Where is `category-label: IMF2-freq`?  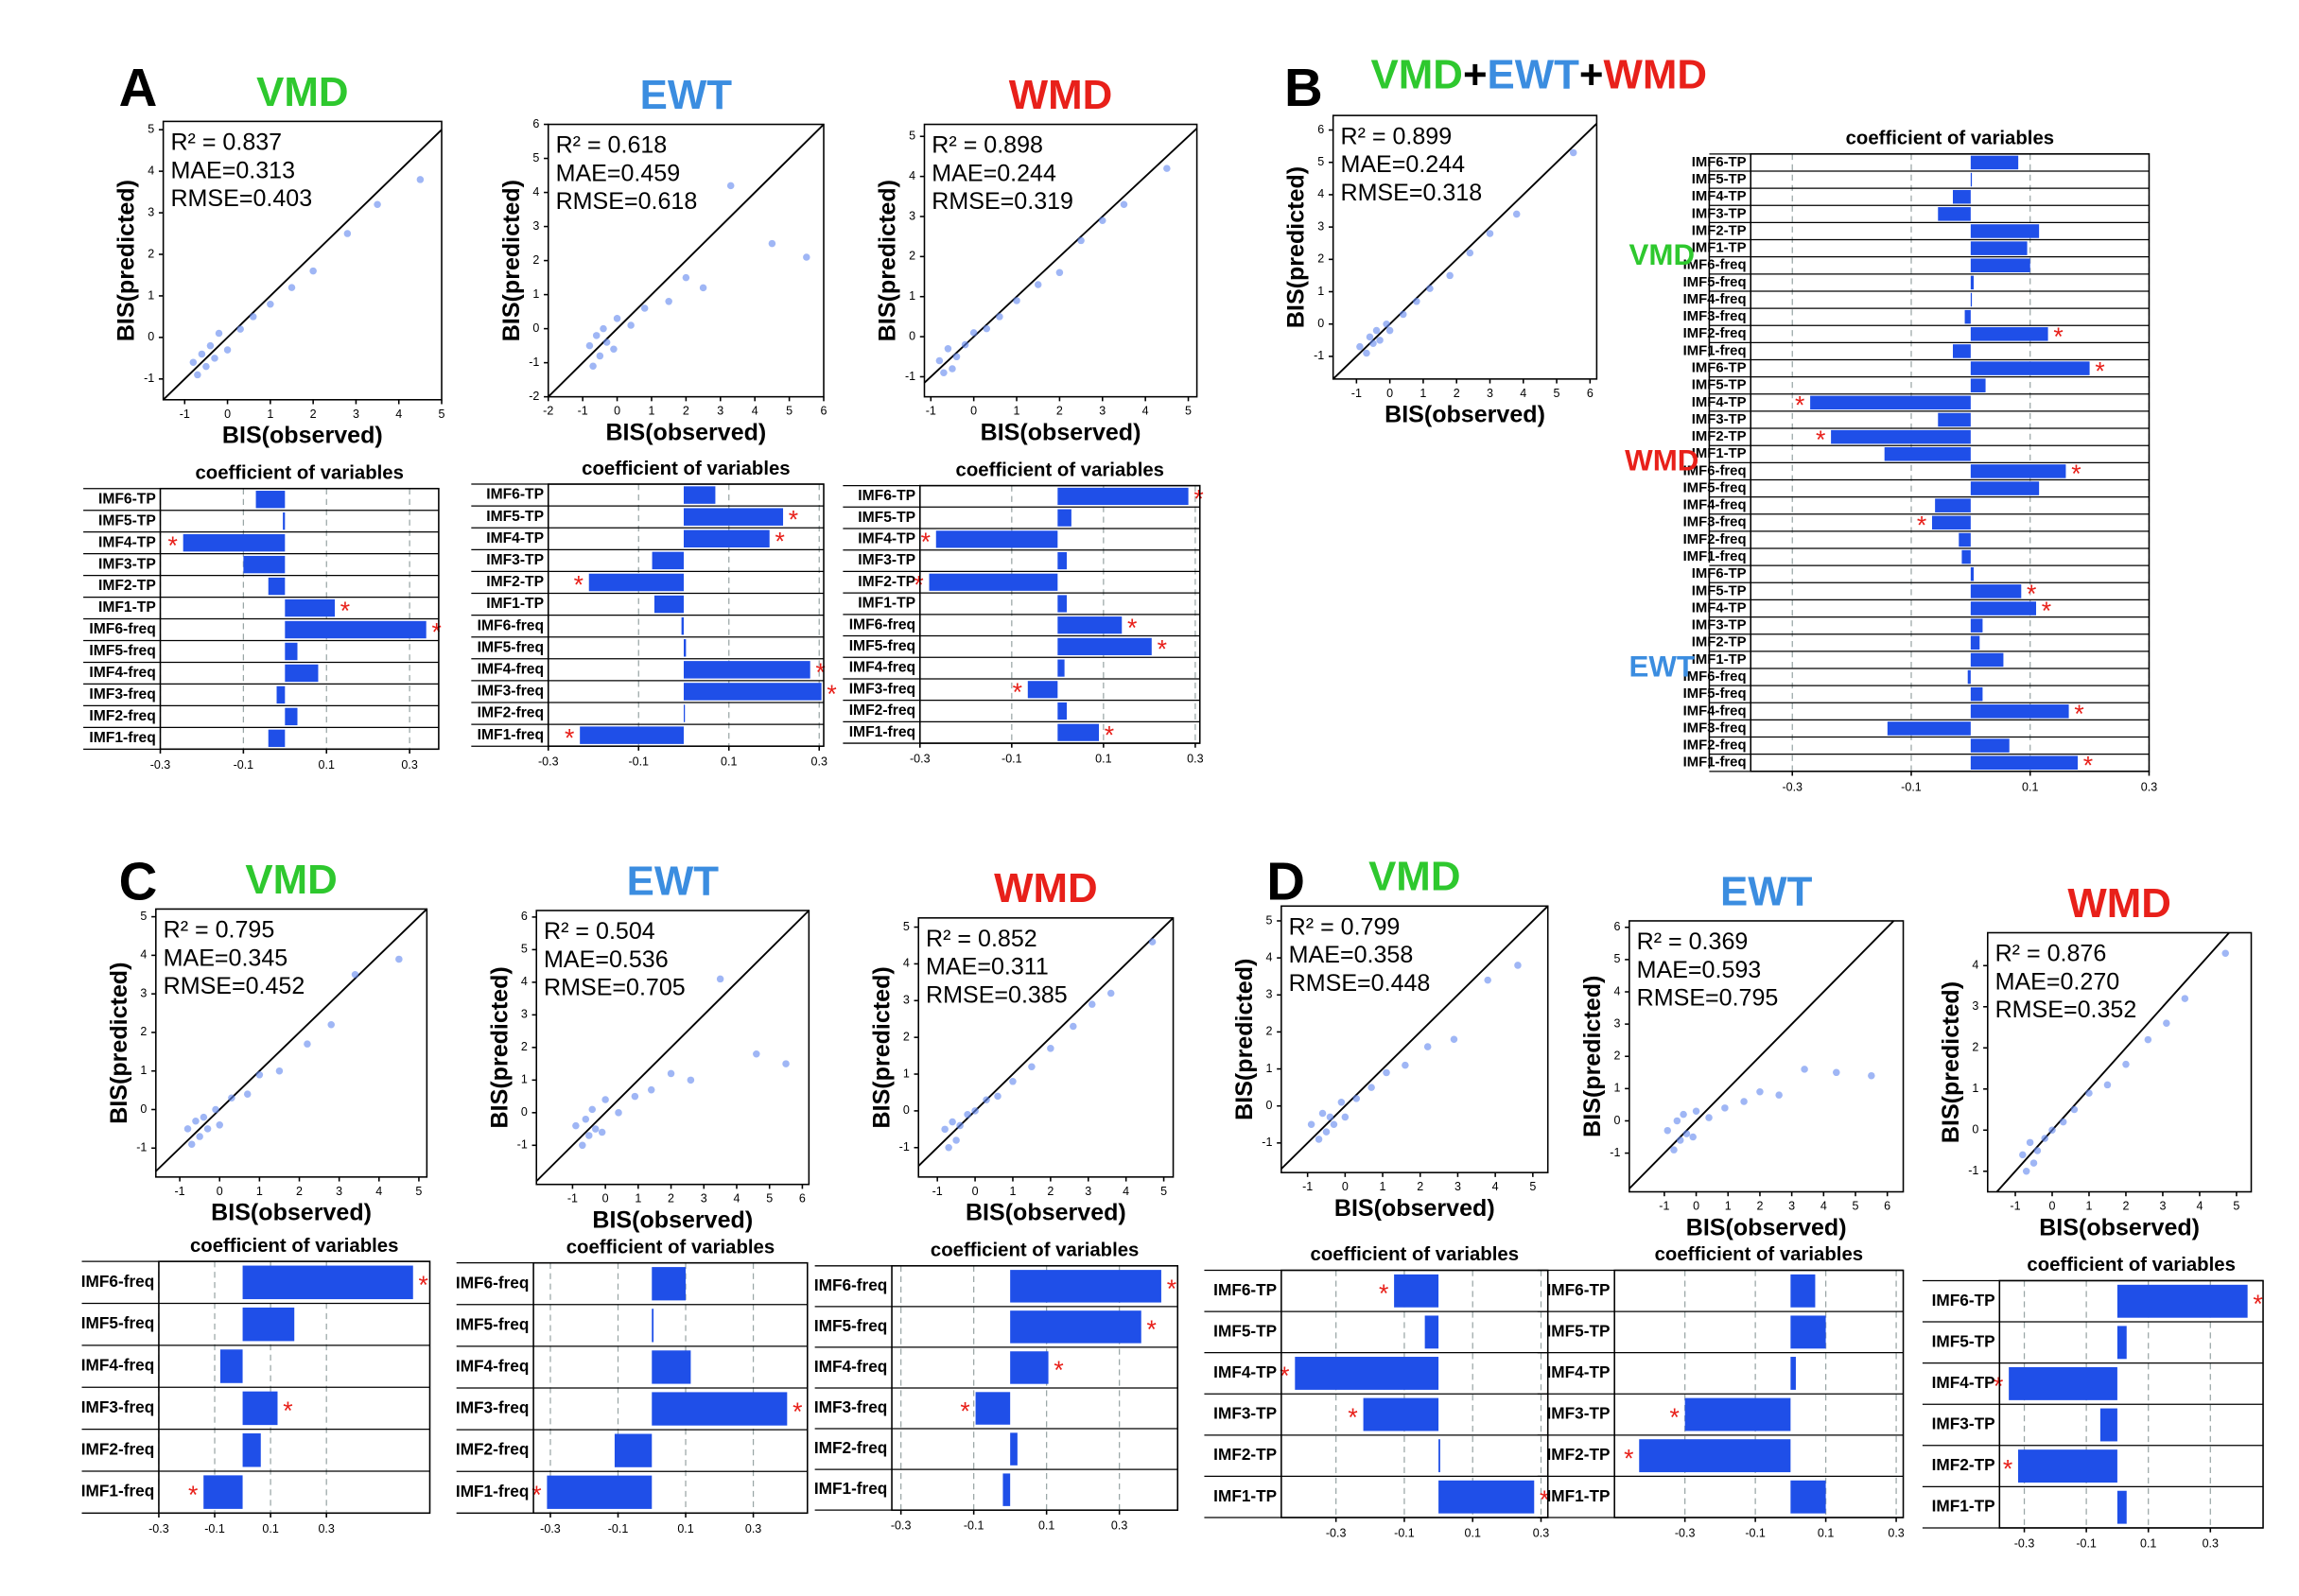
category-label: IMF2-freq is located at coordinates (1715, 540).